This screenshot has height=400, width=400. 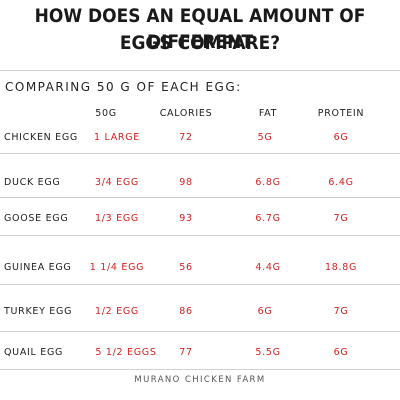 I want to click on cell-fat: 6G, so click(x=265, y=311).